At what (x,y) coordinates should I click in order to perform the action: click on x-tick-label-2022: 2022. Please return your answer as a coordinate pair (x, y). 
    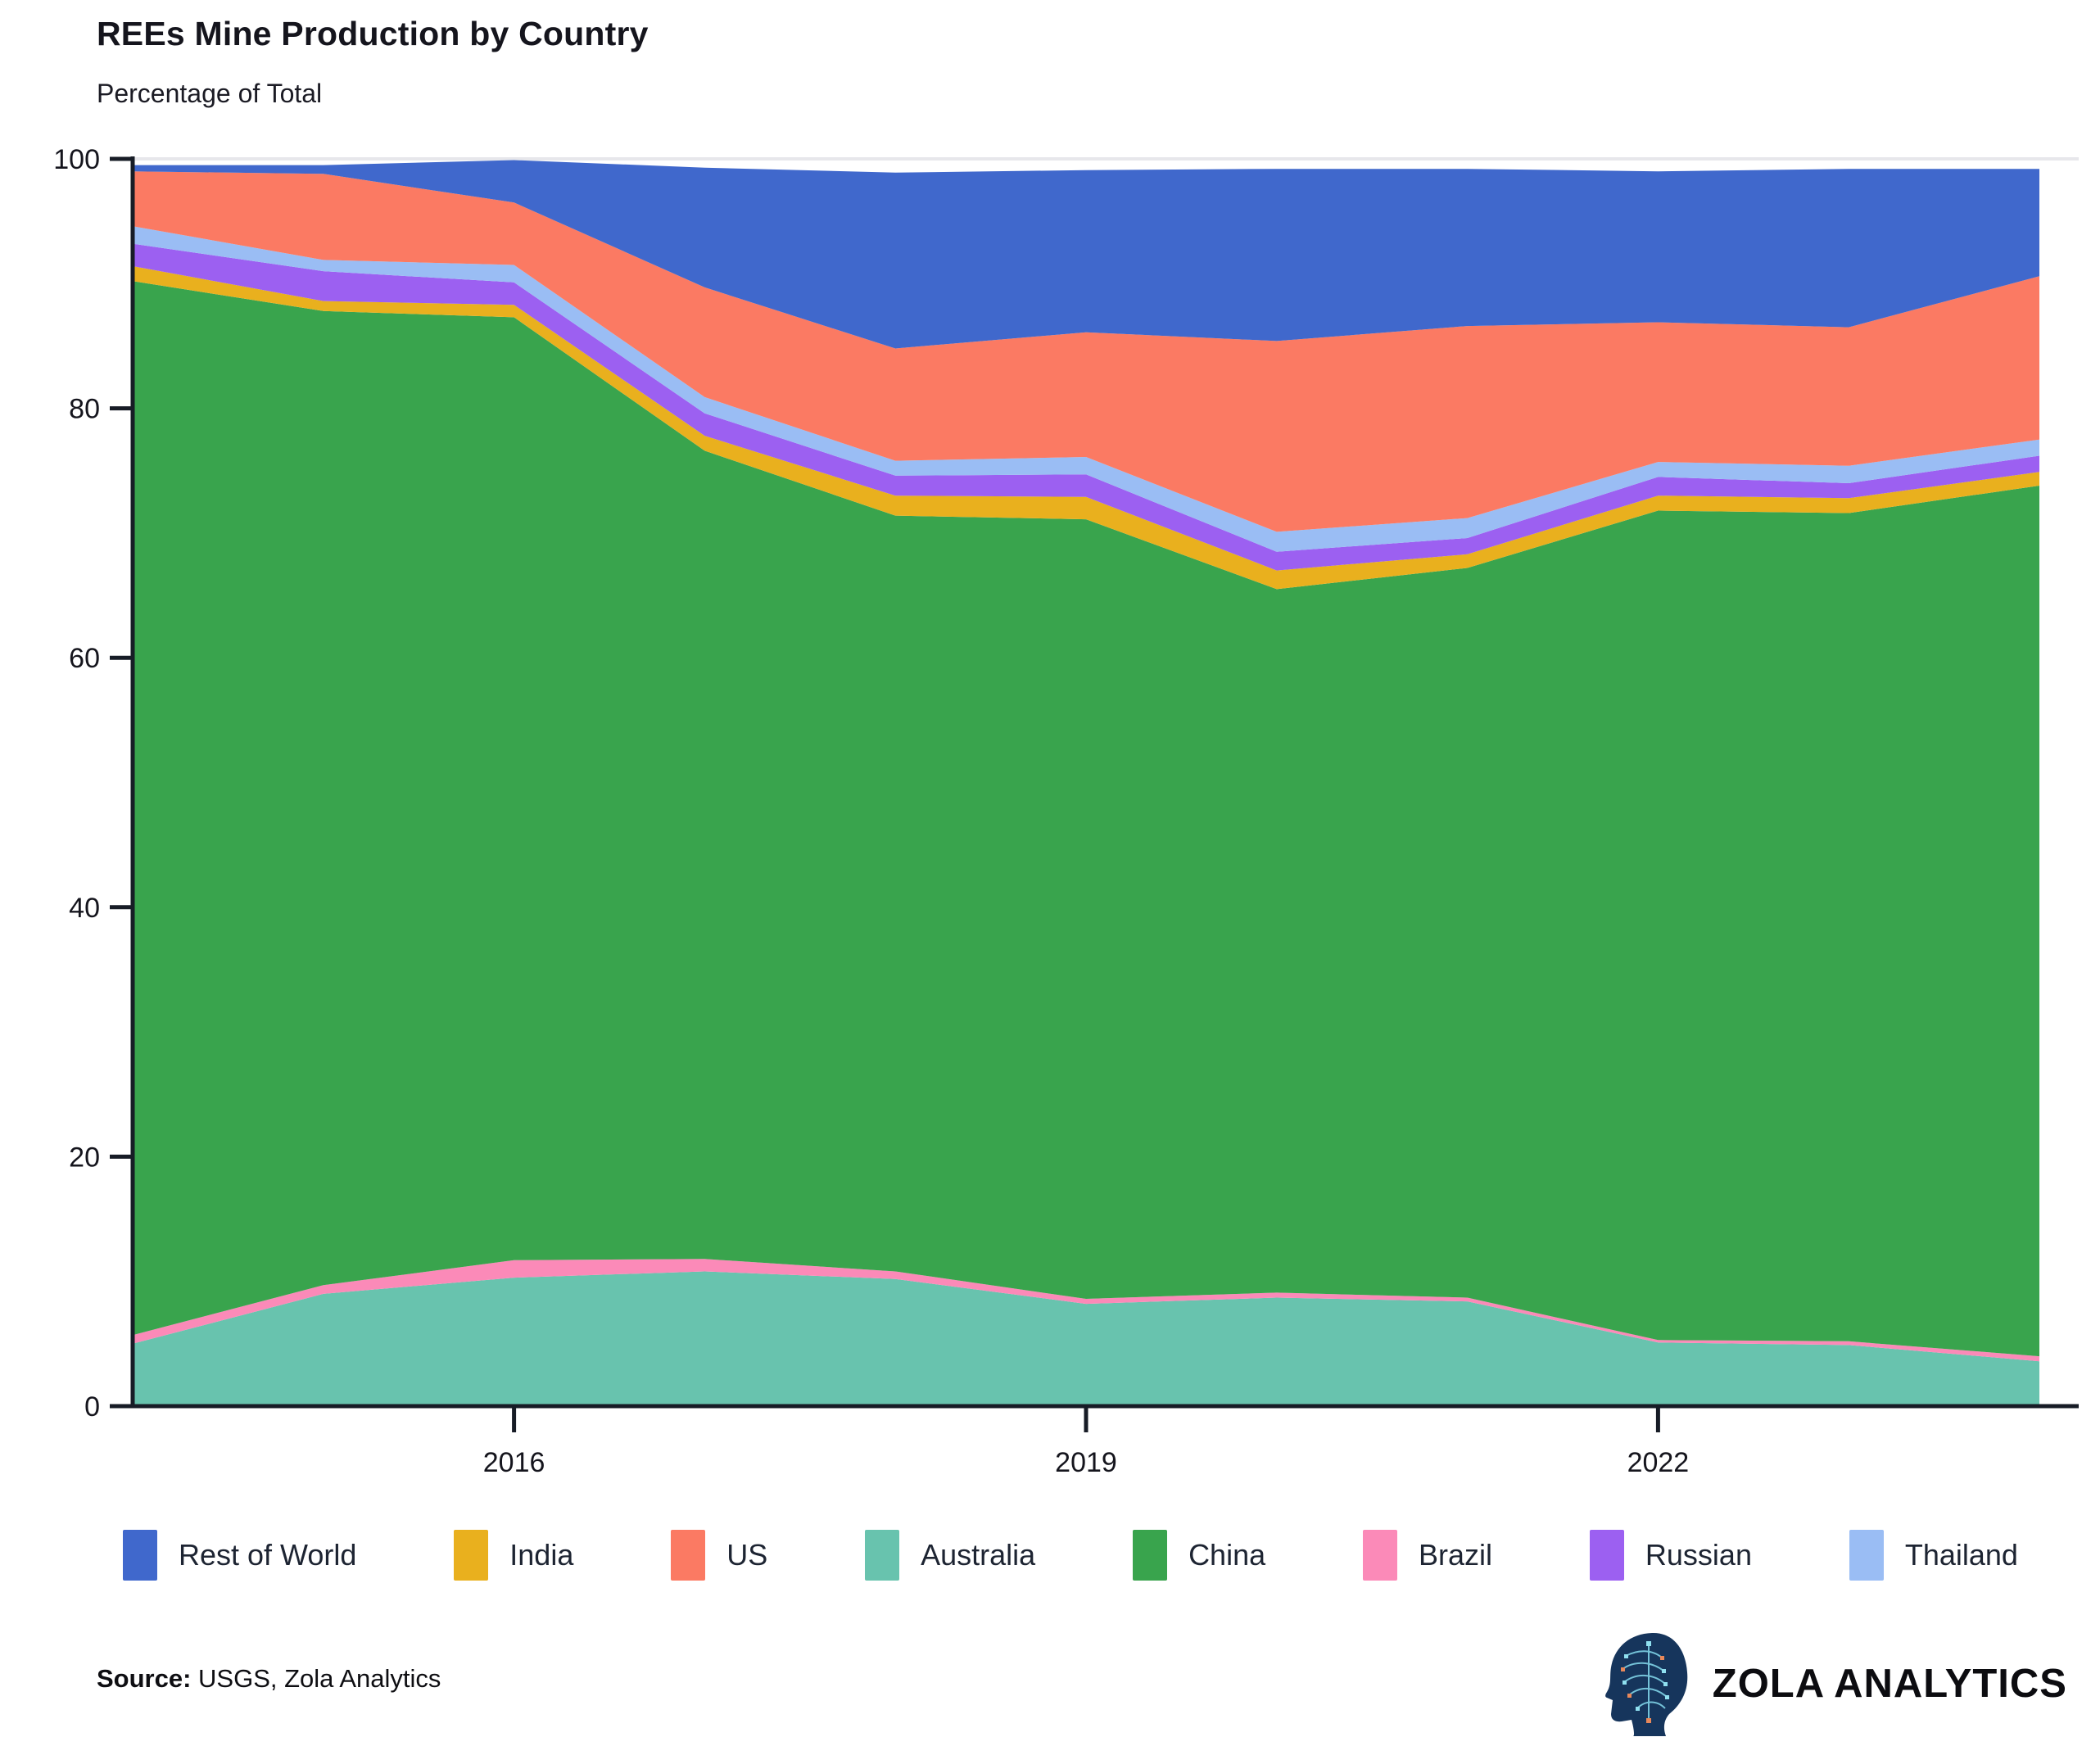
    Looking at the image, I should click on (1659, 1462).